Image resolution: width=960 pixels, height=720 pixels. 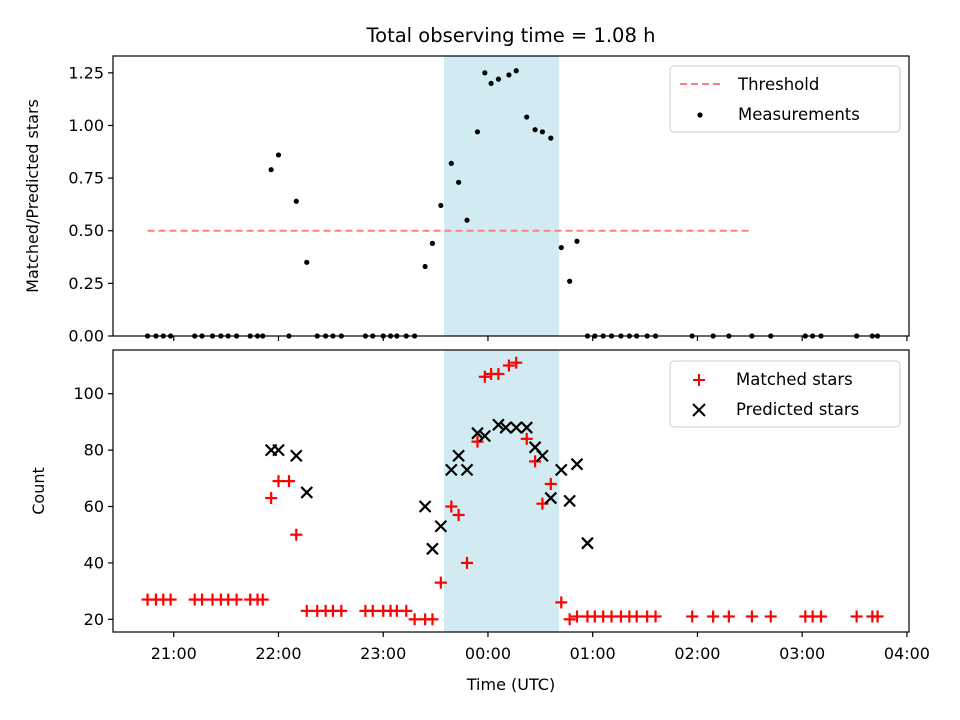 What do you see at coordinates (785, 394) in the screenshot?
I see `bottom-legend: Matched stars Predicted stars` at bounding box center [785, 394].